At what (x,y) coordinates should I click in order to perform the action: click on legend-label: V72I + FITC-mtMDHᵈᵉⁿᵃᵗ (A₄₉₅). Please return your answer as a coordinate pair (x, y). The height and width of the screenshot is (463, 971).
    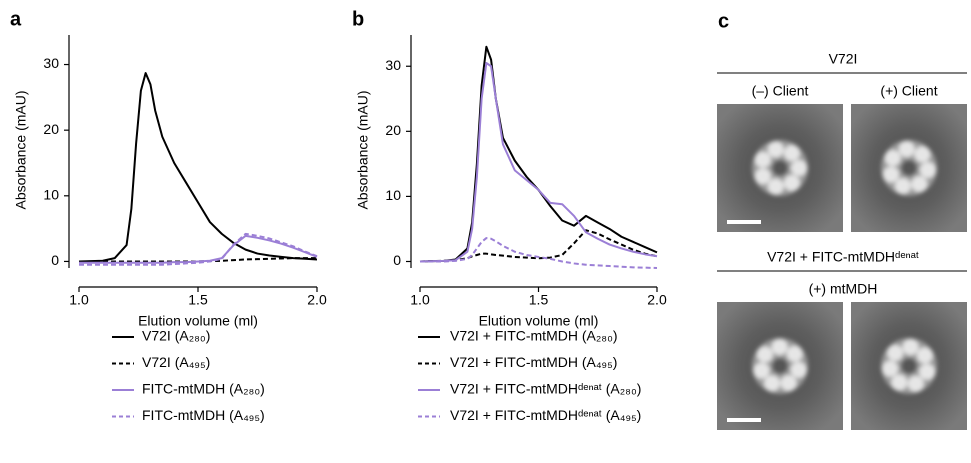
    Looking at the image, I should click on (545, 415).